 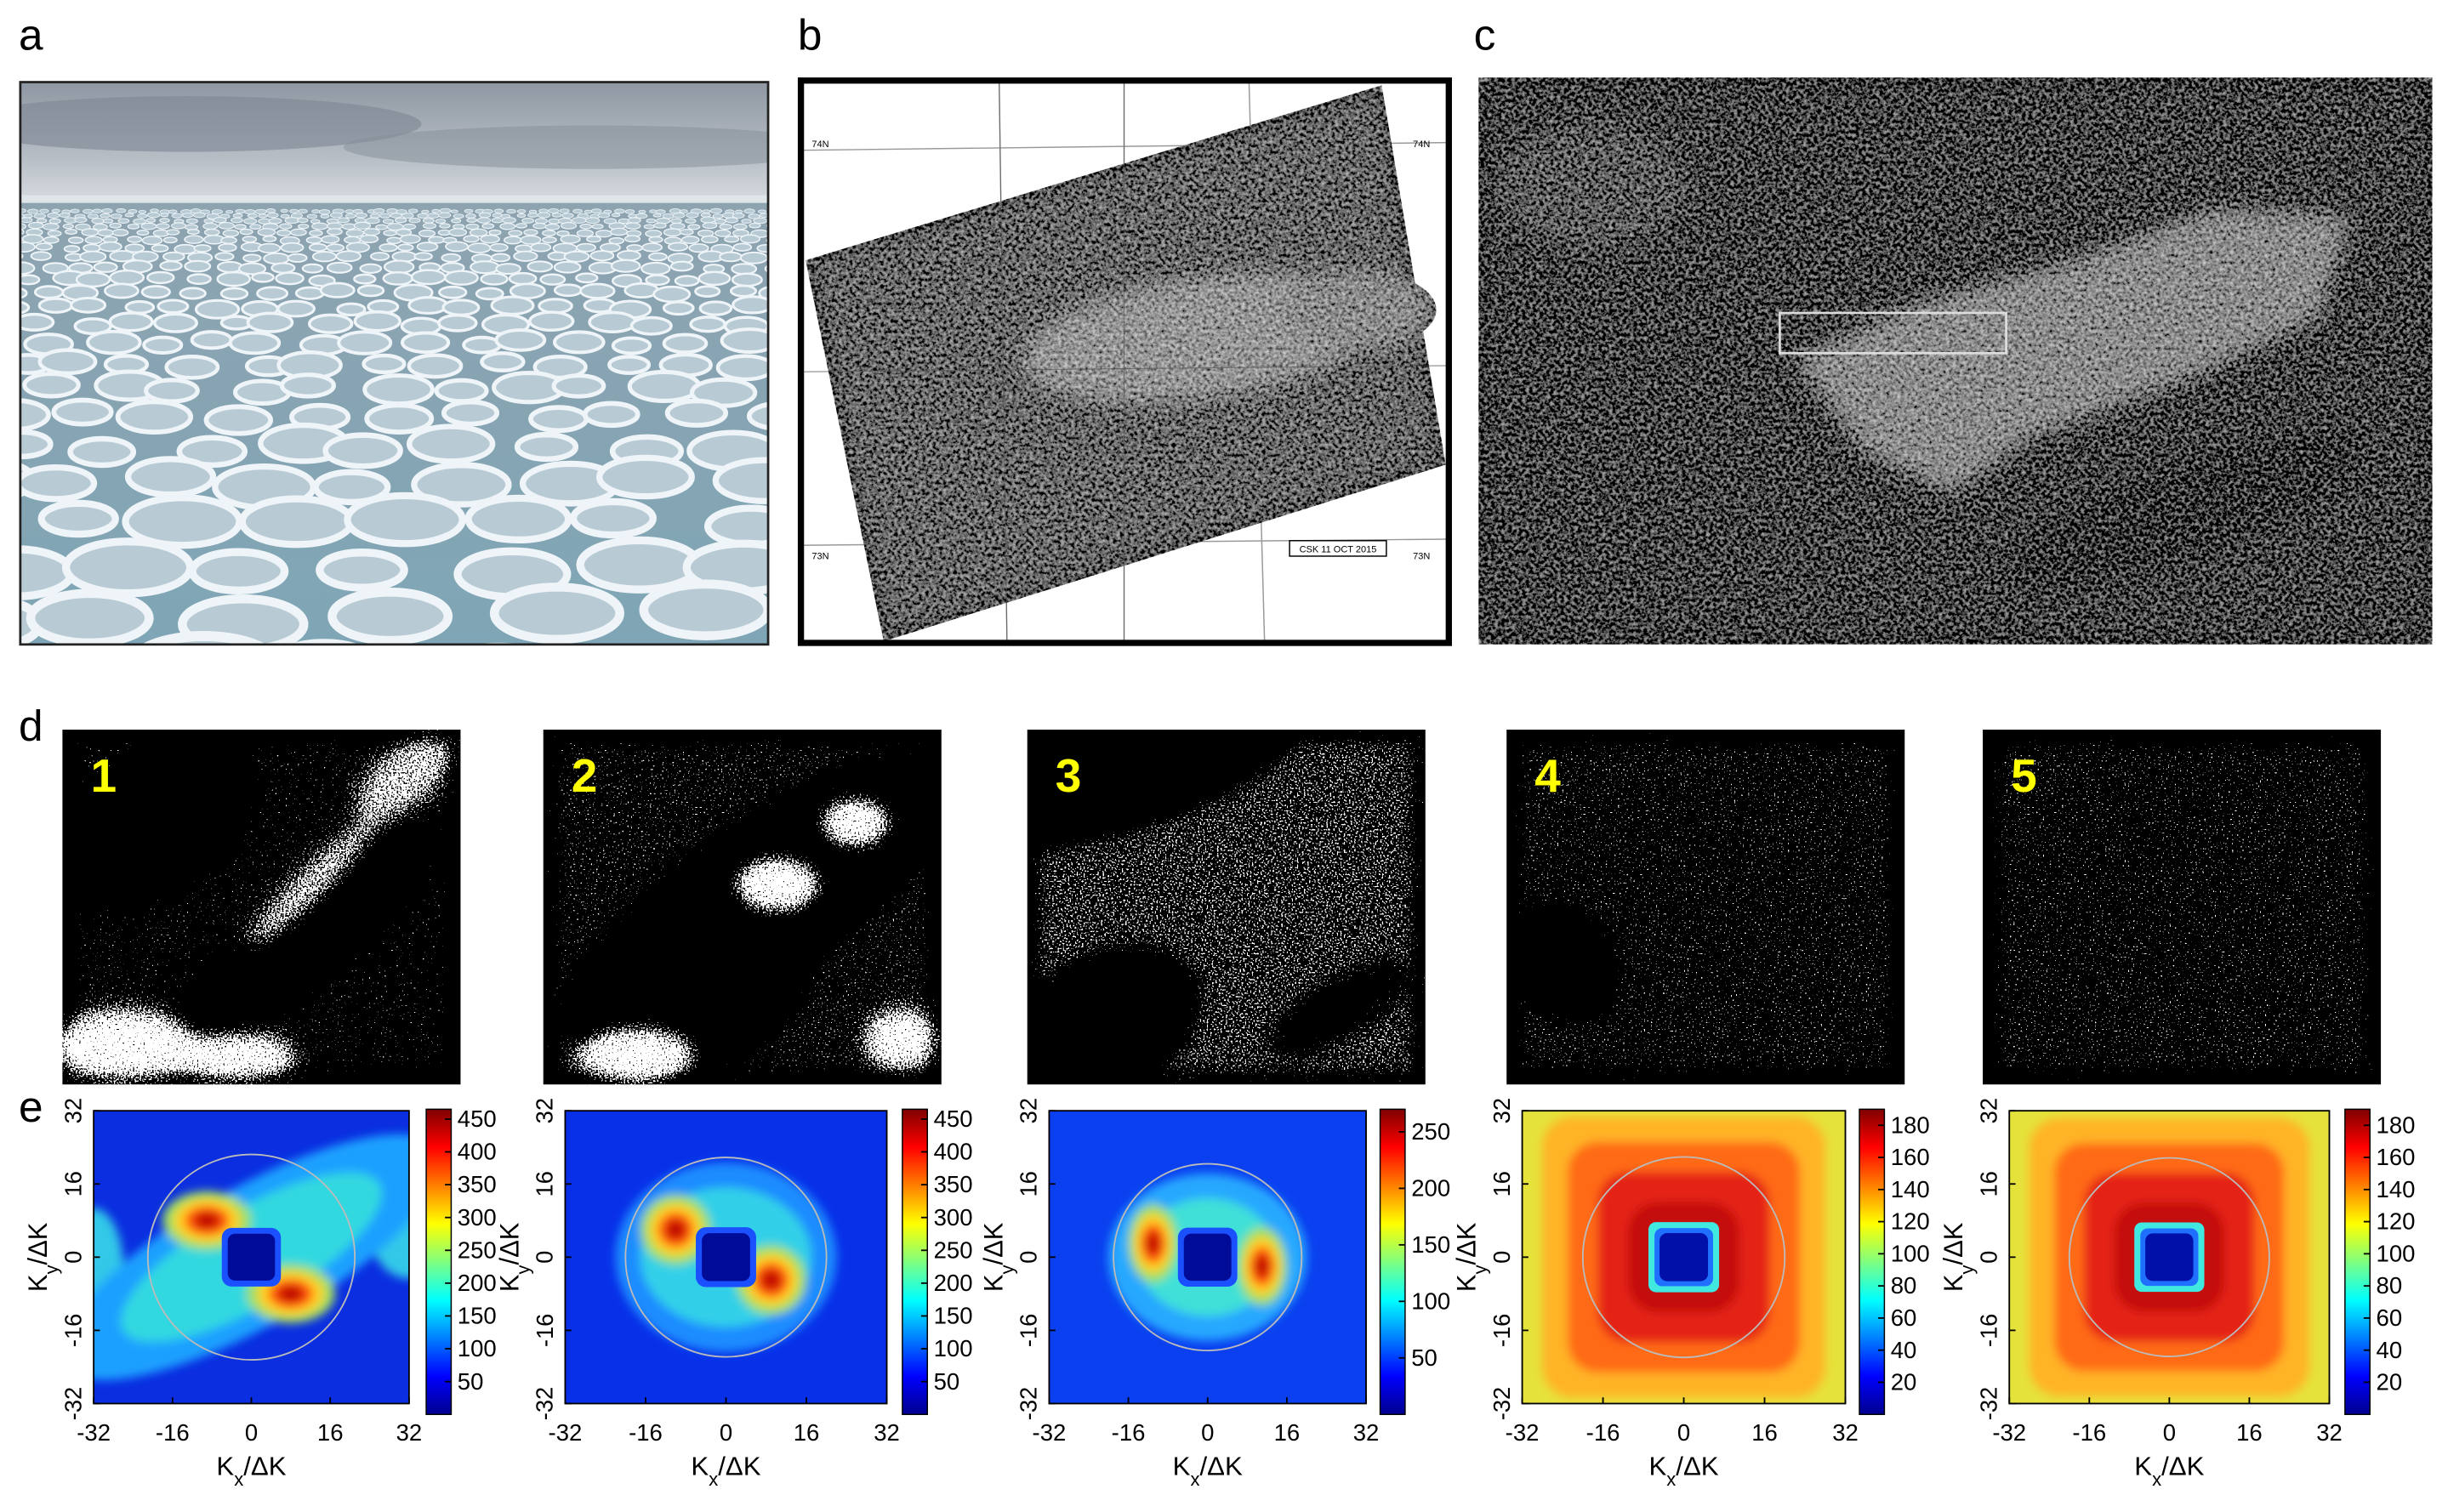 I want to click on y-axis-label: Ky/ΔK, so click(x=998, y=1257).